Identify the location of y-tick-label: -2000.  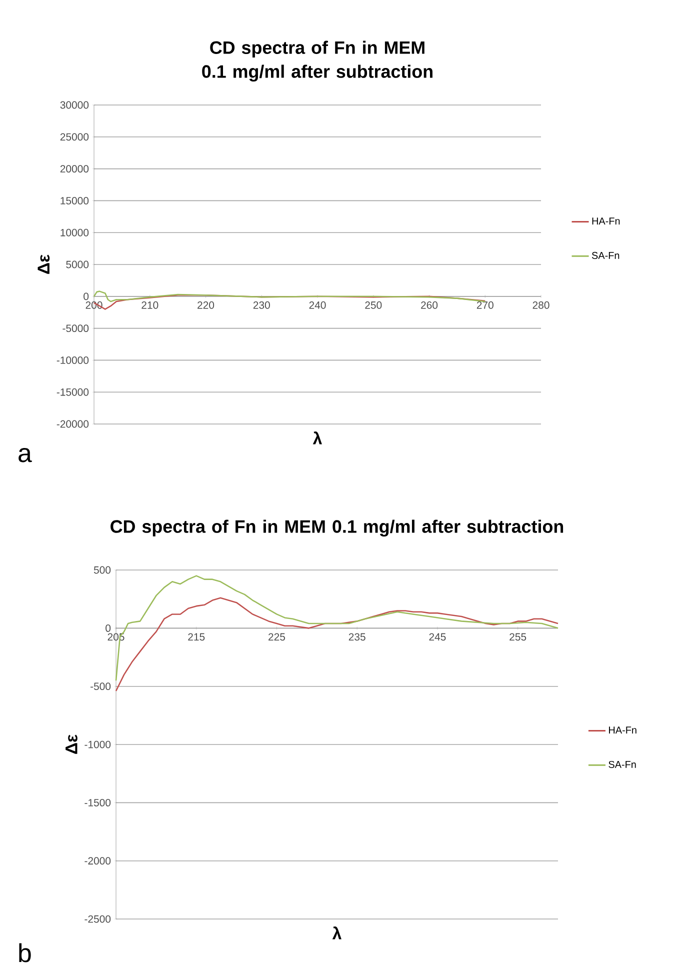
(97, 861).